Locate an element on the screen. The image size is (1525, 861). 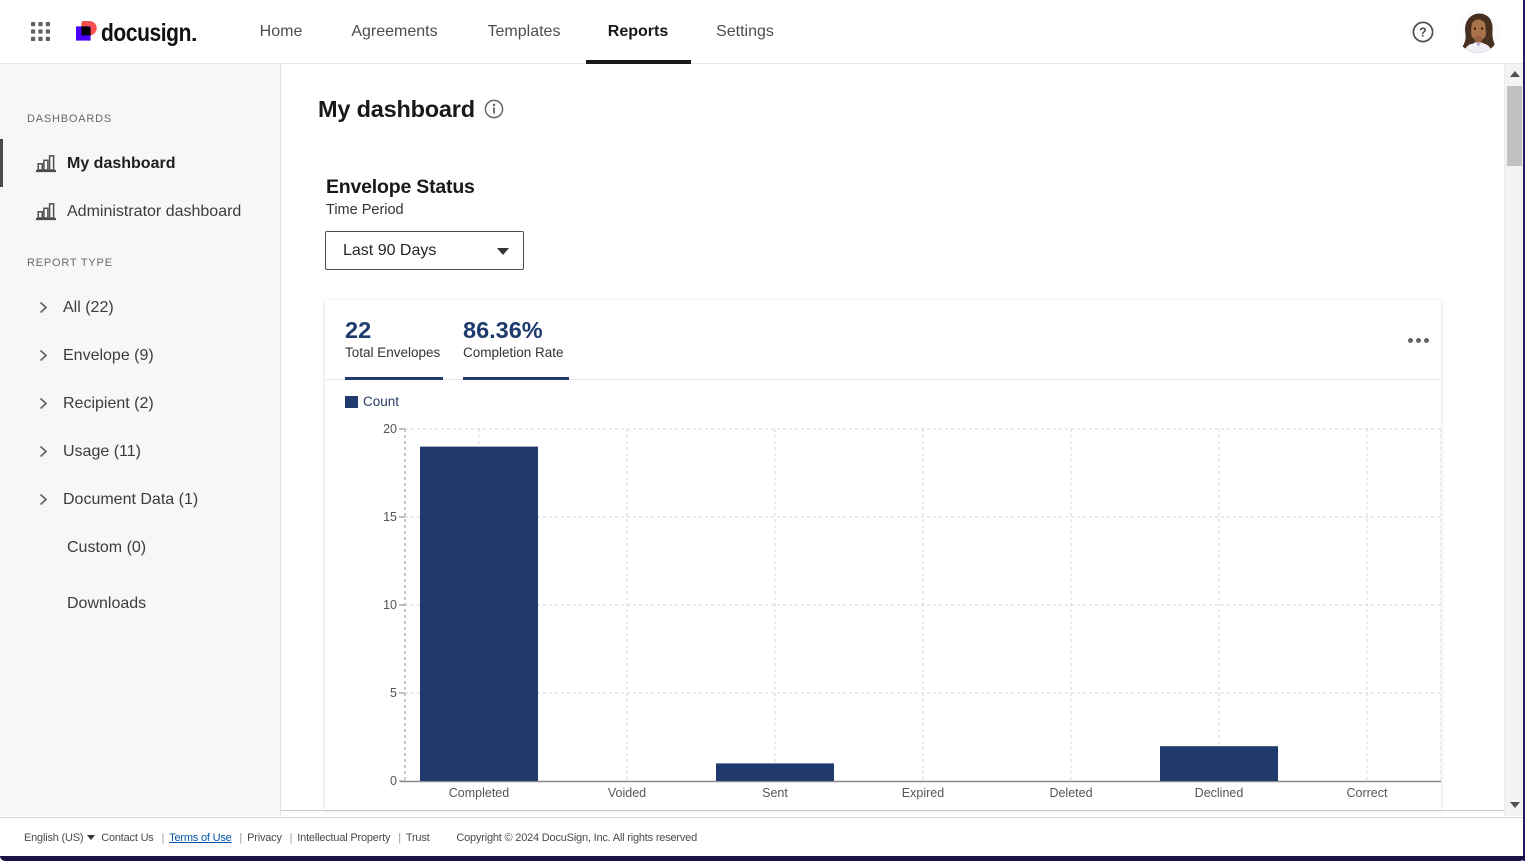
svg-text: Expired is located at coordinates (923, 793).